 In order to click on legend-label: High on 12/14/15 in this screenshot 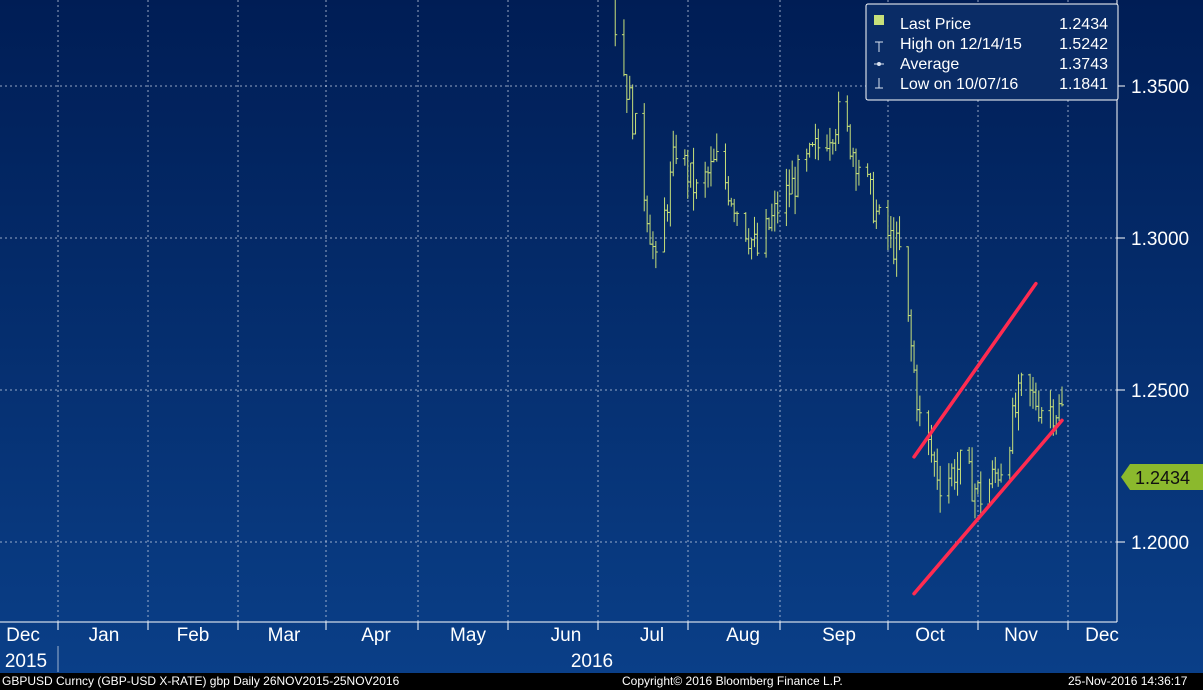, I will do `click(961, 44)`.